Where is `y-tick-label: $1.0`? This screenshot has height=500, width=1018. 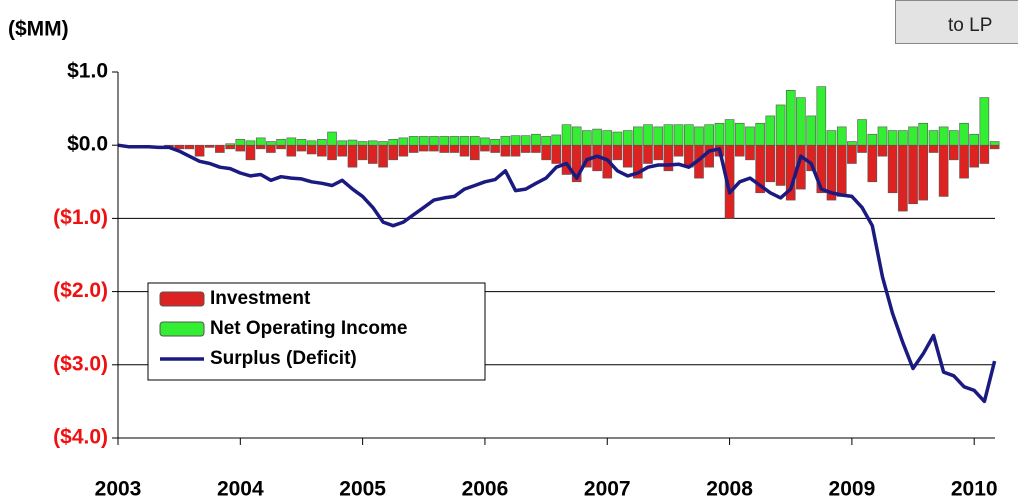
y-tick-label: $1.0 is located at coordinates (87, 71).